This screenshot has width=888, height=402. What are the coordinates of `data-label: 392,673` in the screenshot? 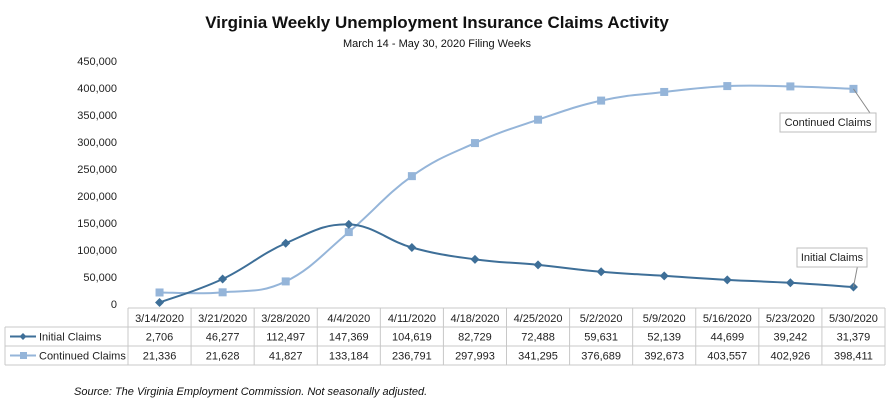 It's located at (664, 357).